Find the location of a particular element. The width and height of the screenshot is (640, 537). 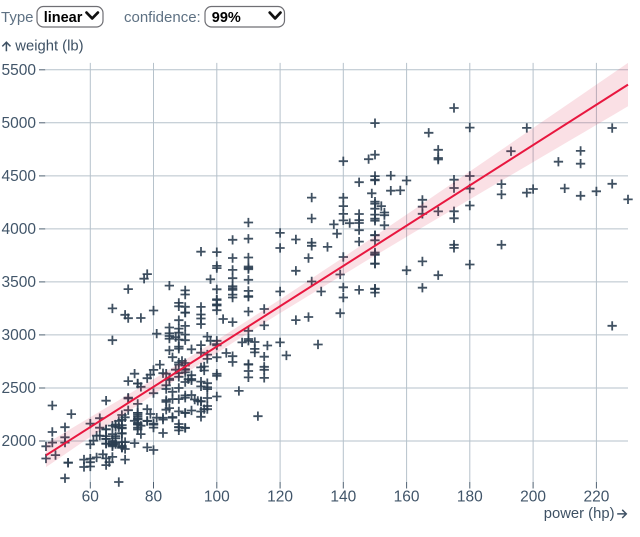

svg-text: 5500 is located at coordinates (19, 70).